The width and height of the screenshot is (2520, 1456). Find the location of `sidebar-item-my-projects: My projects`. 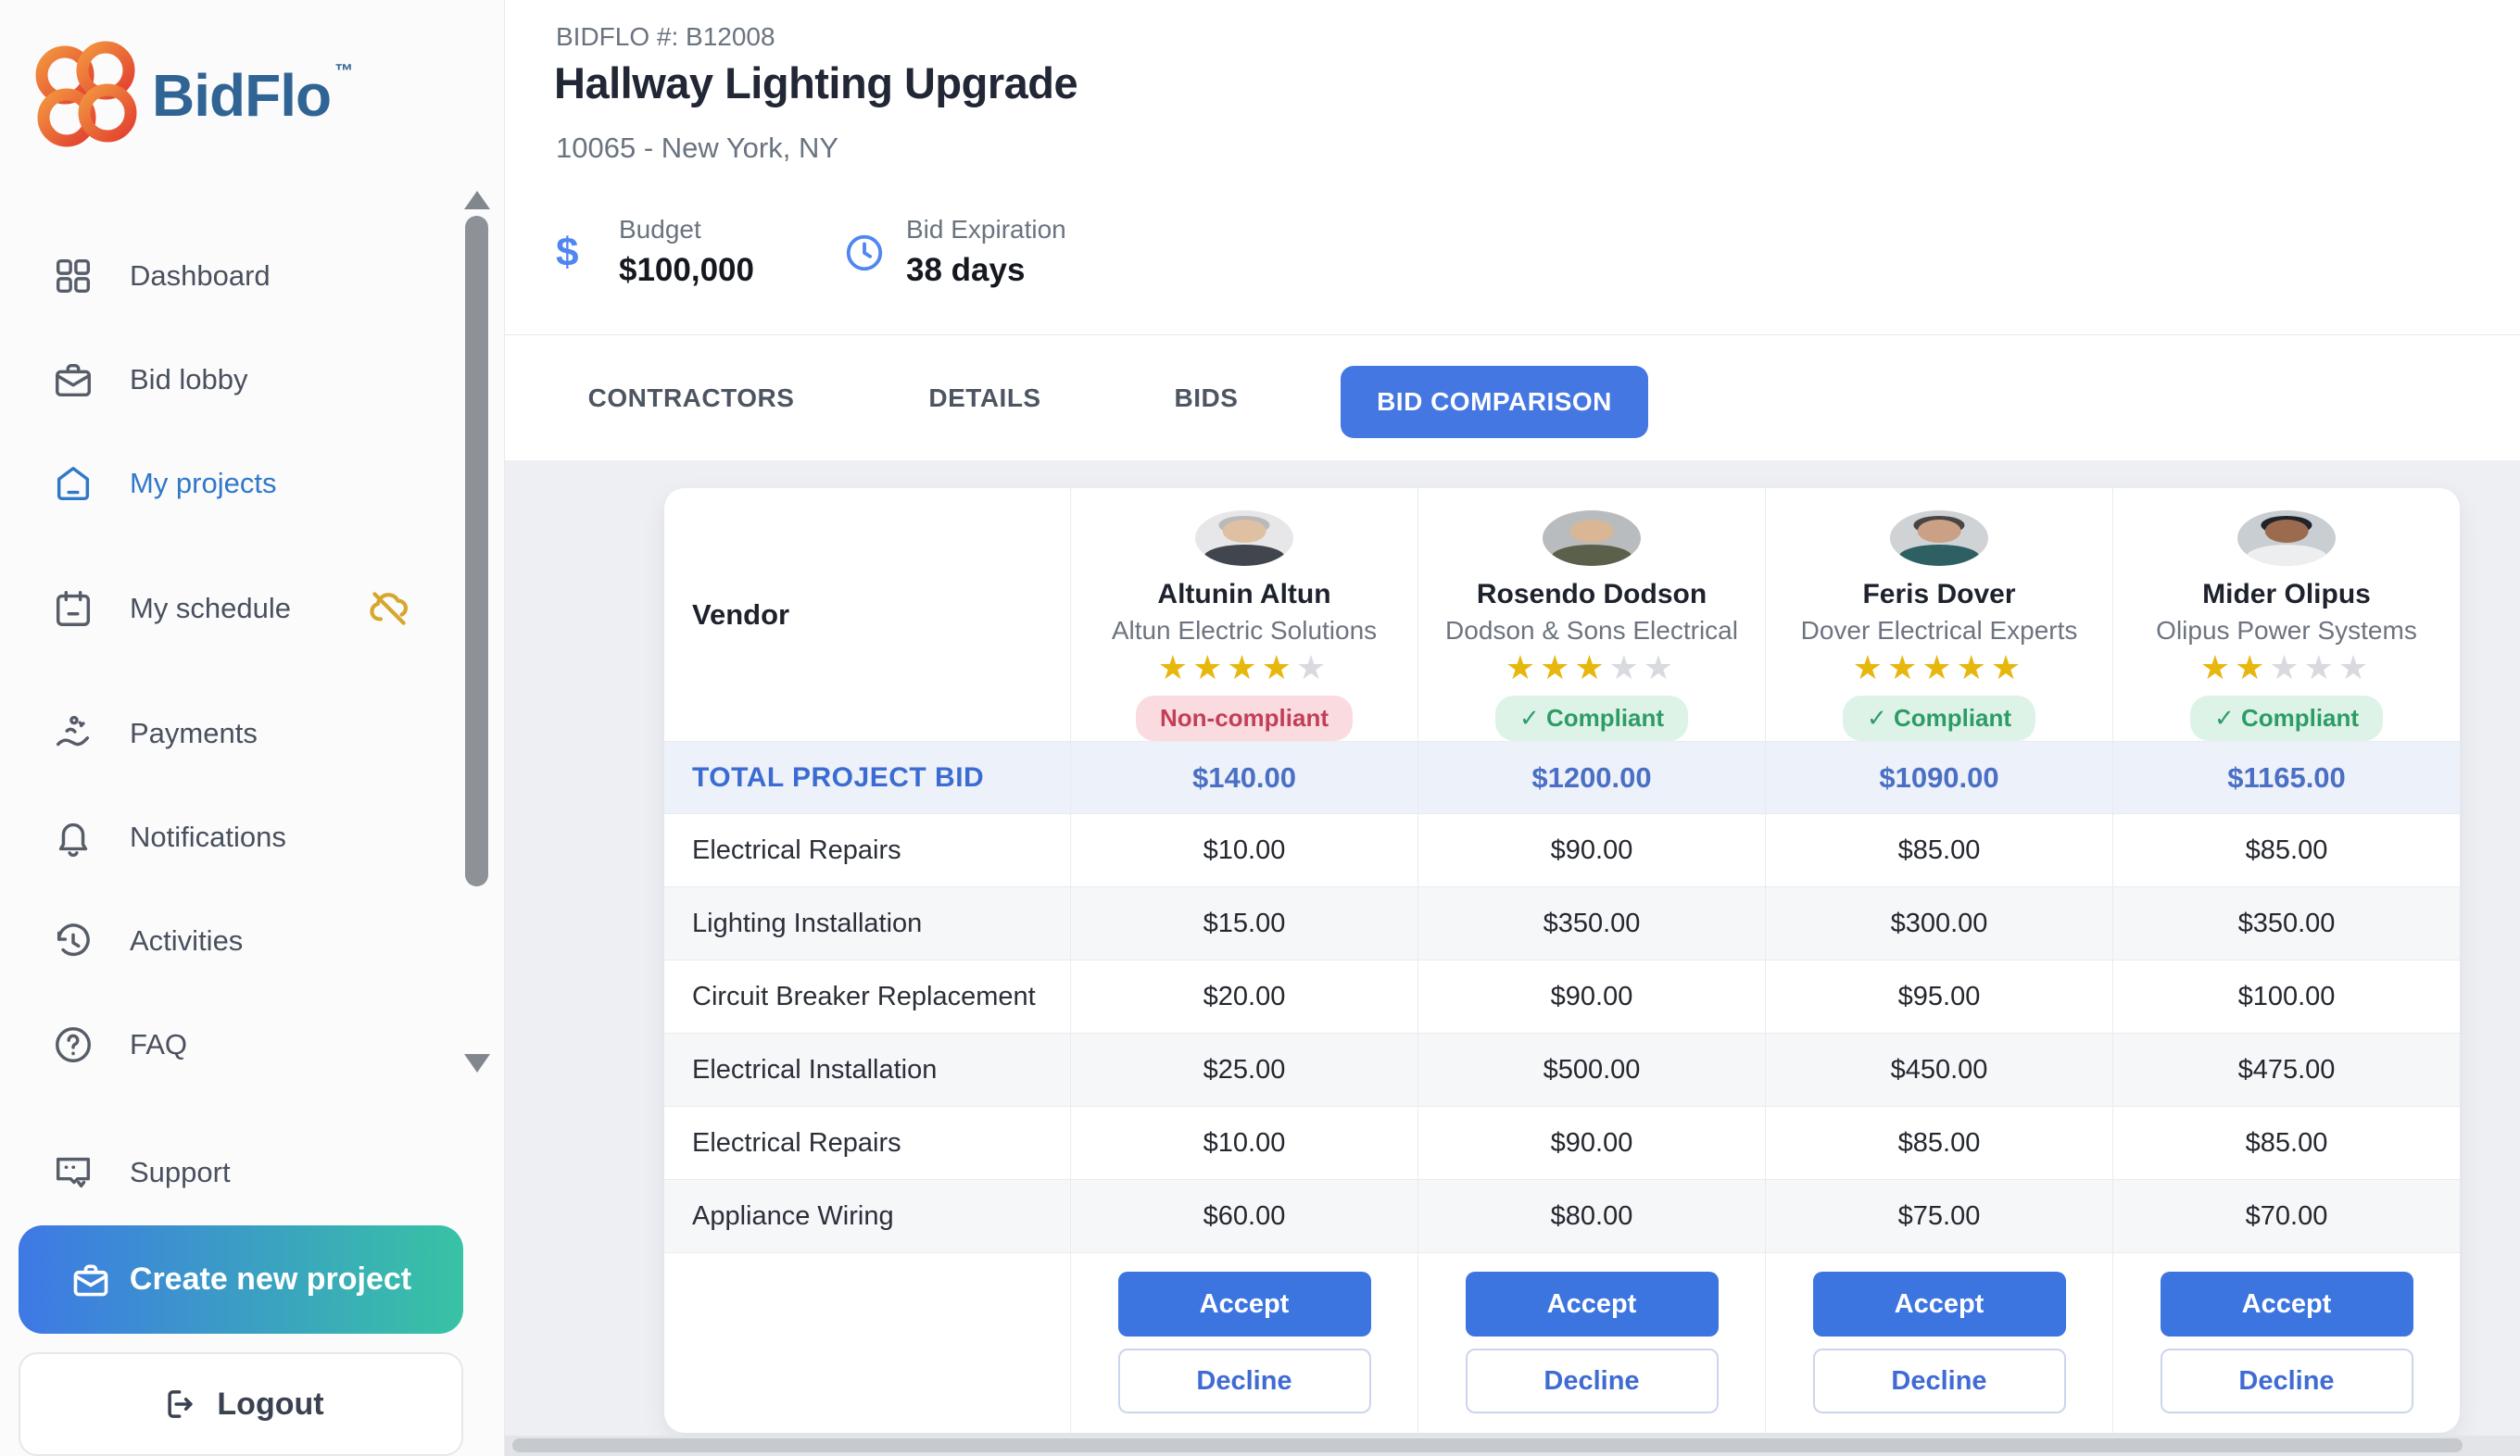

sidebar-item-my-projects: My projects is located at coordinates (252, 483).